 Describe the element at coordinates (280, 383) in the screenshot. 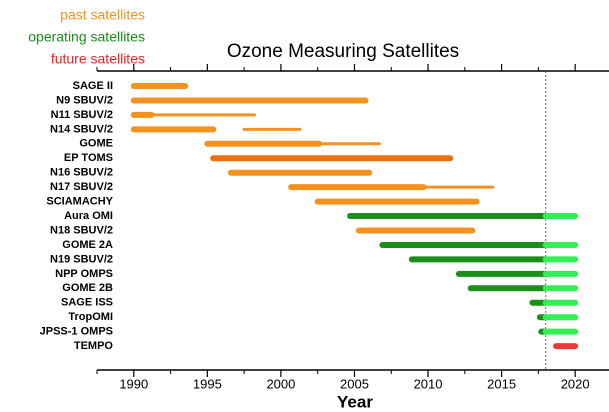

I see `x-tick-label: 2000` at that location.